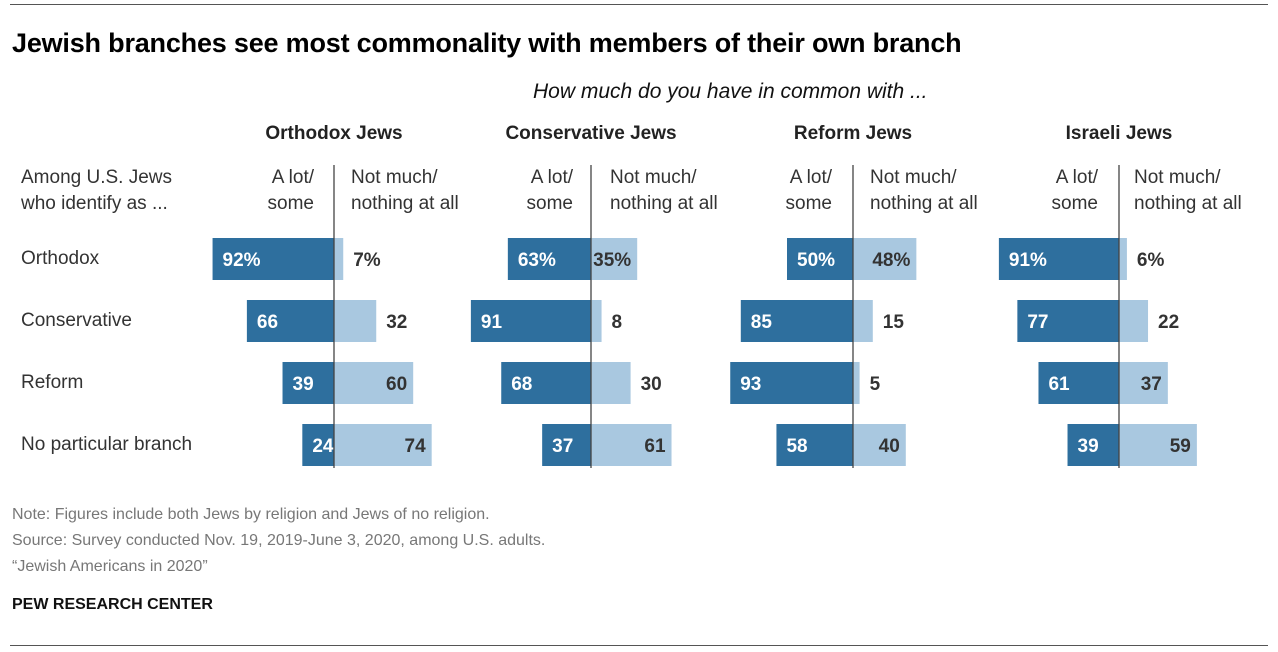 The width and height of the screenshot is (1278, 652). What do you see at coordinates (1151, 260) in the screenshot?
I see `value-not-much-orthodox: 6%` at bounding box center [1151, 260].